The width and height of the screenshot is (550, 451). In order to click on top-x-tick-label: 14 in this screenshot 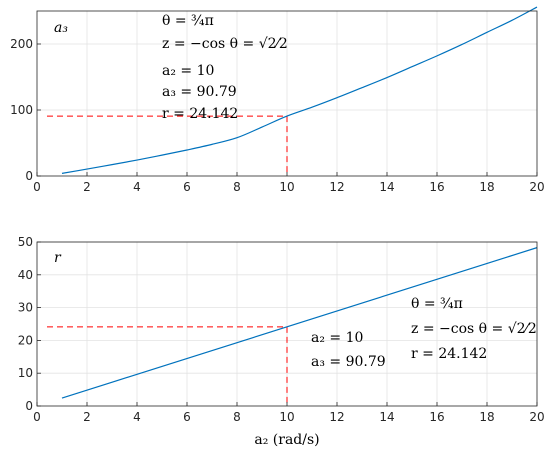, I will do `click(386, 187)`.